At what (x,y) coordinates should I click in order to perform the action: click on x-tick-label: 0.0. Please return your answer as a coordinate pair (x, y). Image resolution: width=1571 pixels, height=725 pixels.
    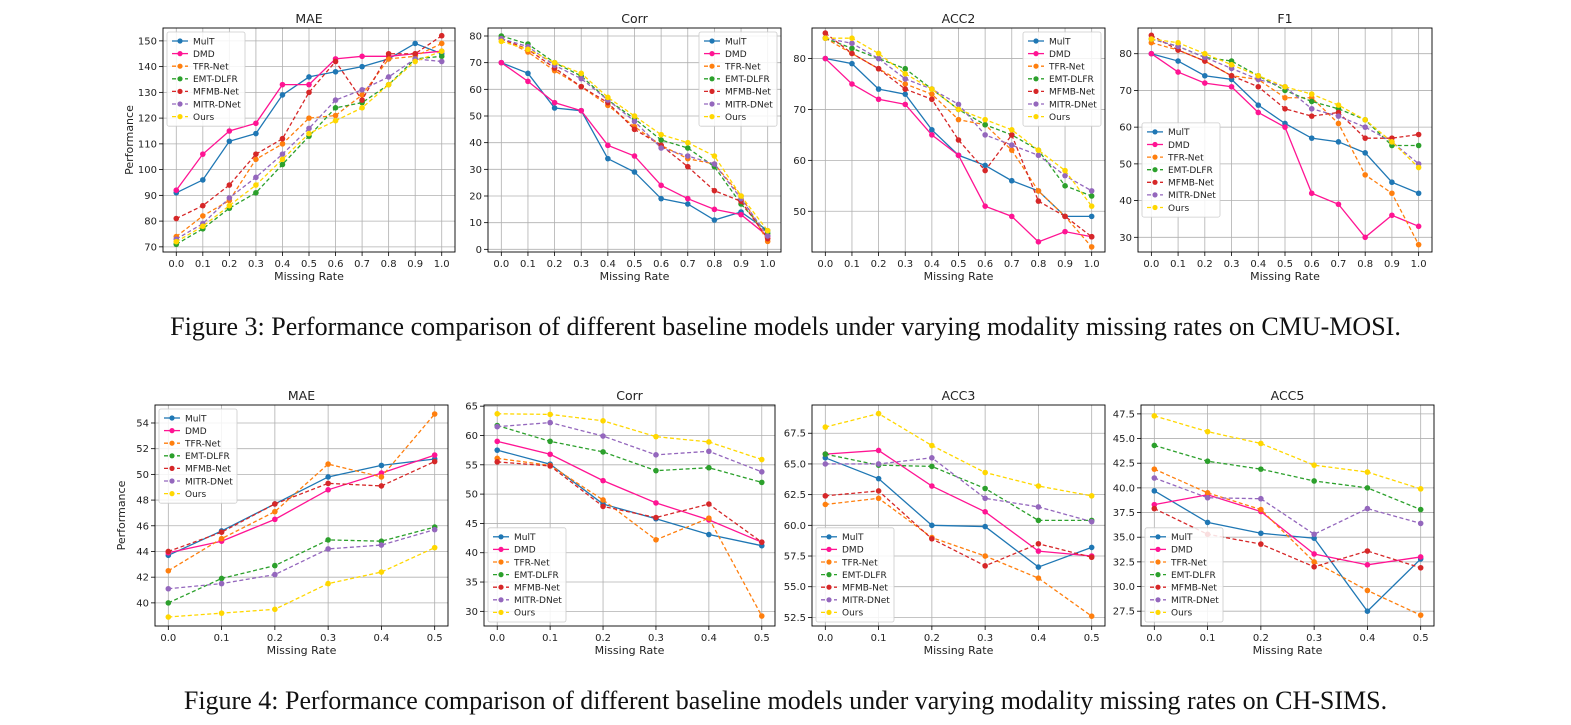
    Looking at the image, I should click on (168, 638).